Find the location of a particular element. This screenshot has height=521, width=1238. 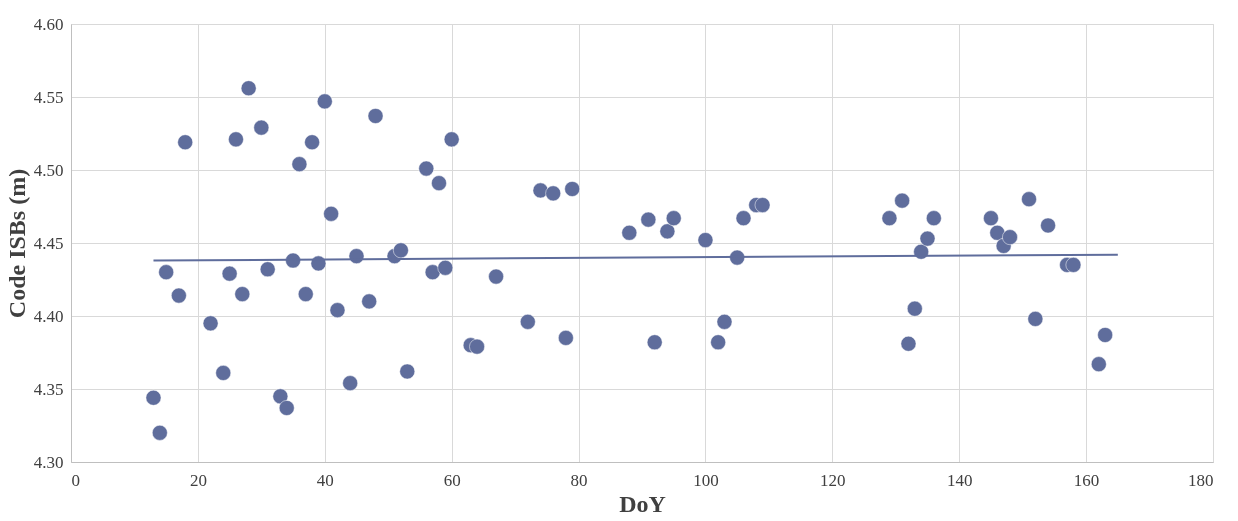

x-tick-label: 60 is located at coordinates (452, 480).